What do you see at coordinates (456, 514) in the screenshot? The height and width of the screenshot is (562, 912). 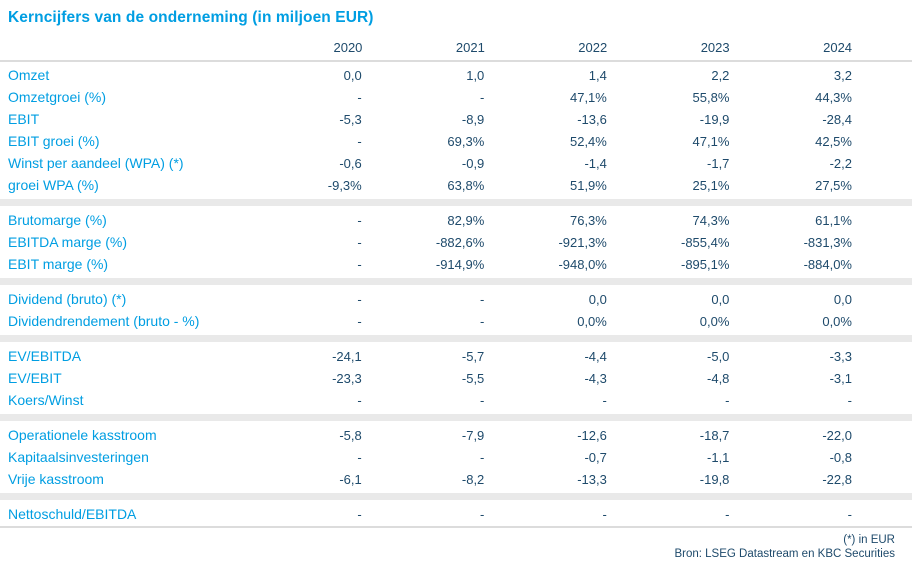 I see `table-row: Nettoschuld/EBITDA - - - - -` at bounding box center [456, 514].